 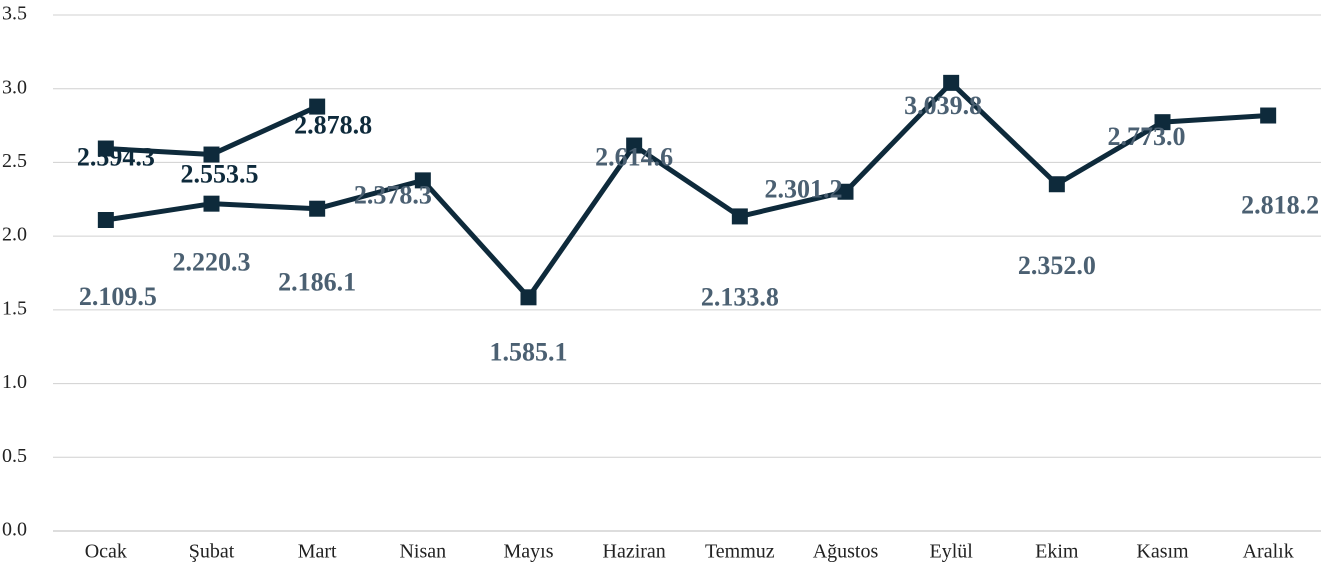 What do you see at coordinates (634, 552) in the screenshot?
I see `x-tick-label: Haziran` at bounding box center [634, 552].